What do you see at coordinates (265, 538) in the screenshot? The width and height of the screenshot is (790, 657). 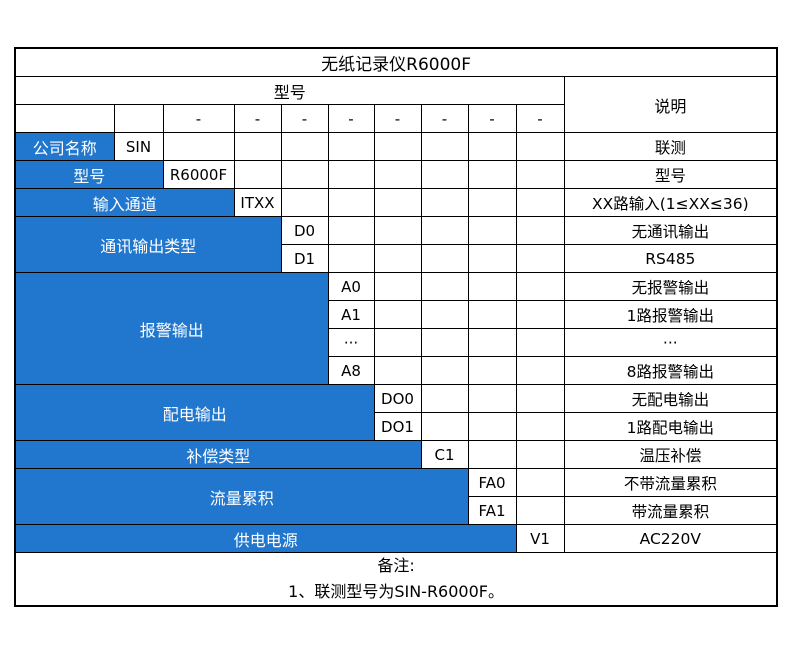 I see `group-label-power-supply: 供电电源` at bounding box center [265, 538].